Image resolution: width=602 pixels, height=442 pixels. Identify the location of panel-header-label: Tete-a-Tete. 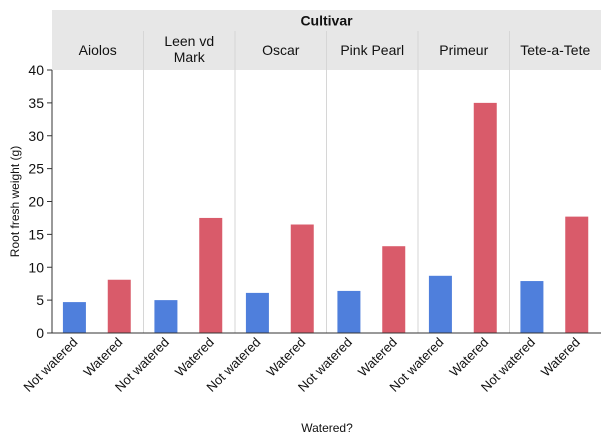
(555, 50).